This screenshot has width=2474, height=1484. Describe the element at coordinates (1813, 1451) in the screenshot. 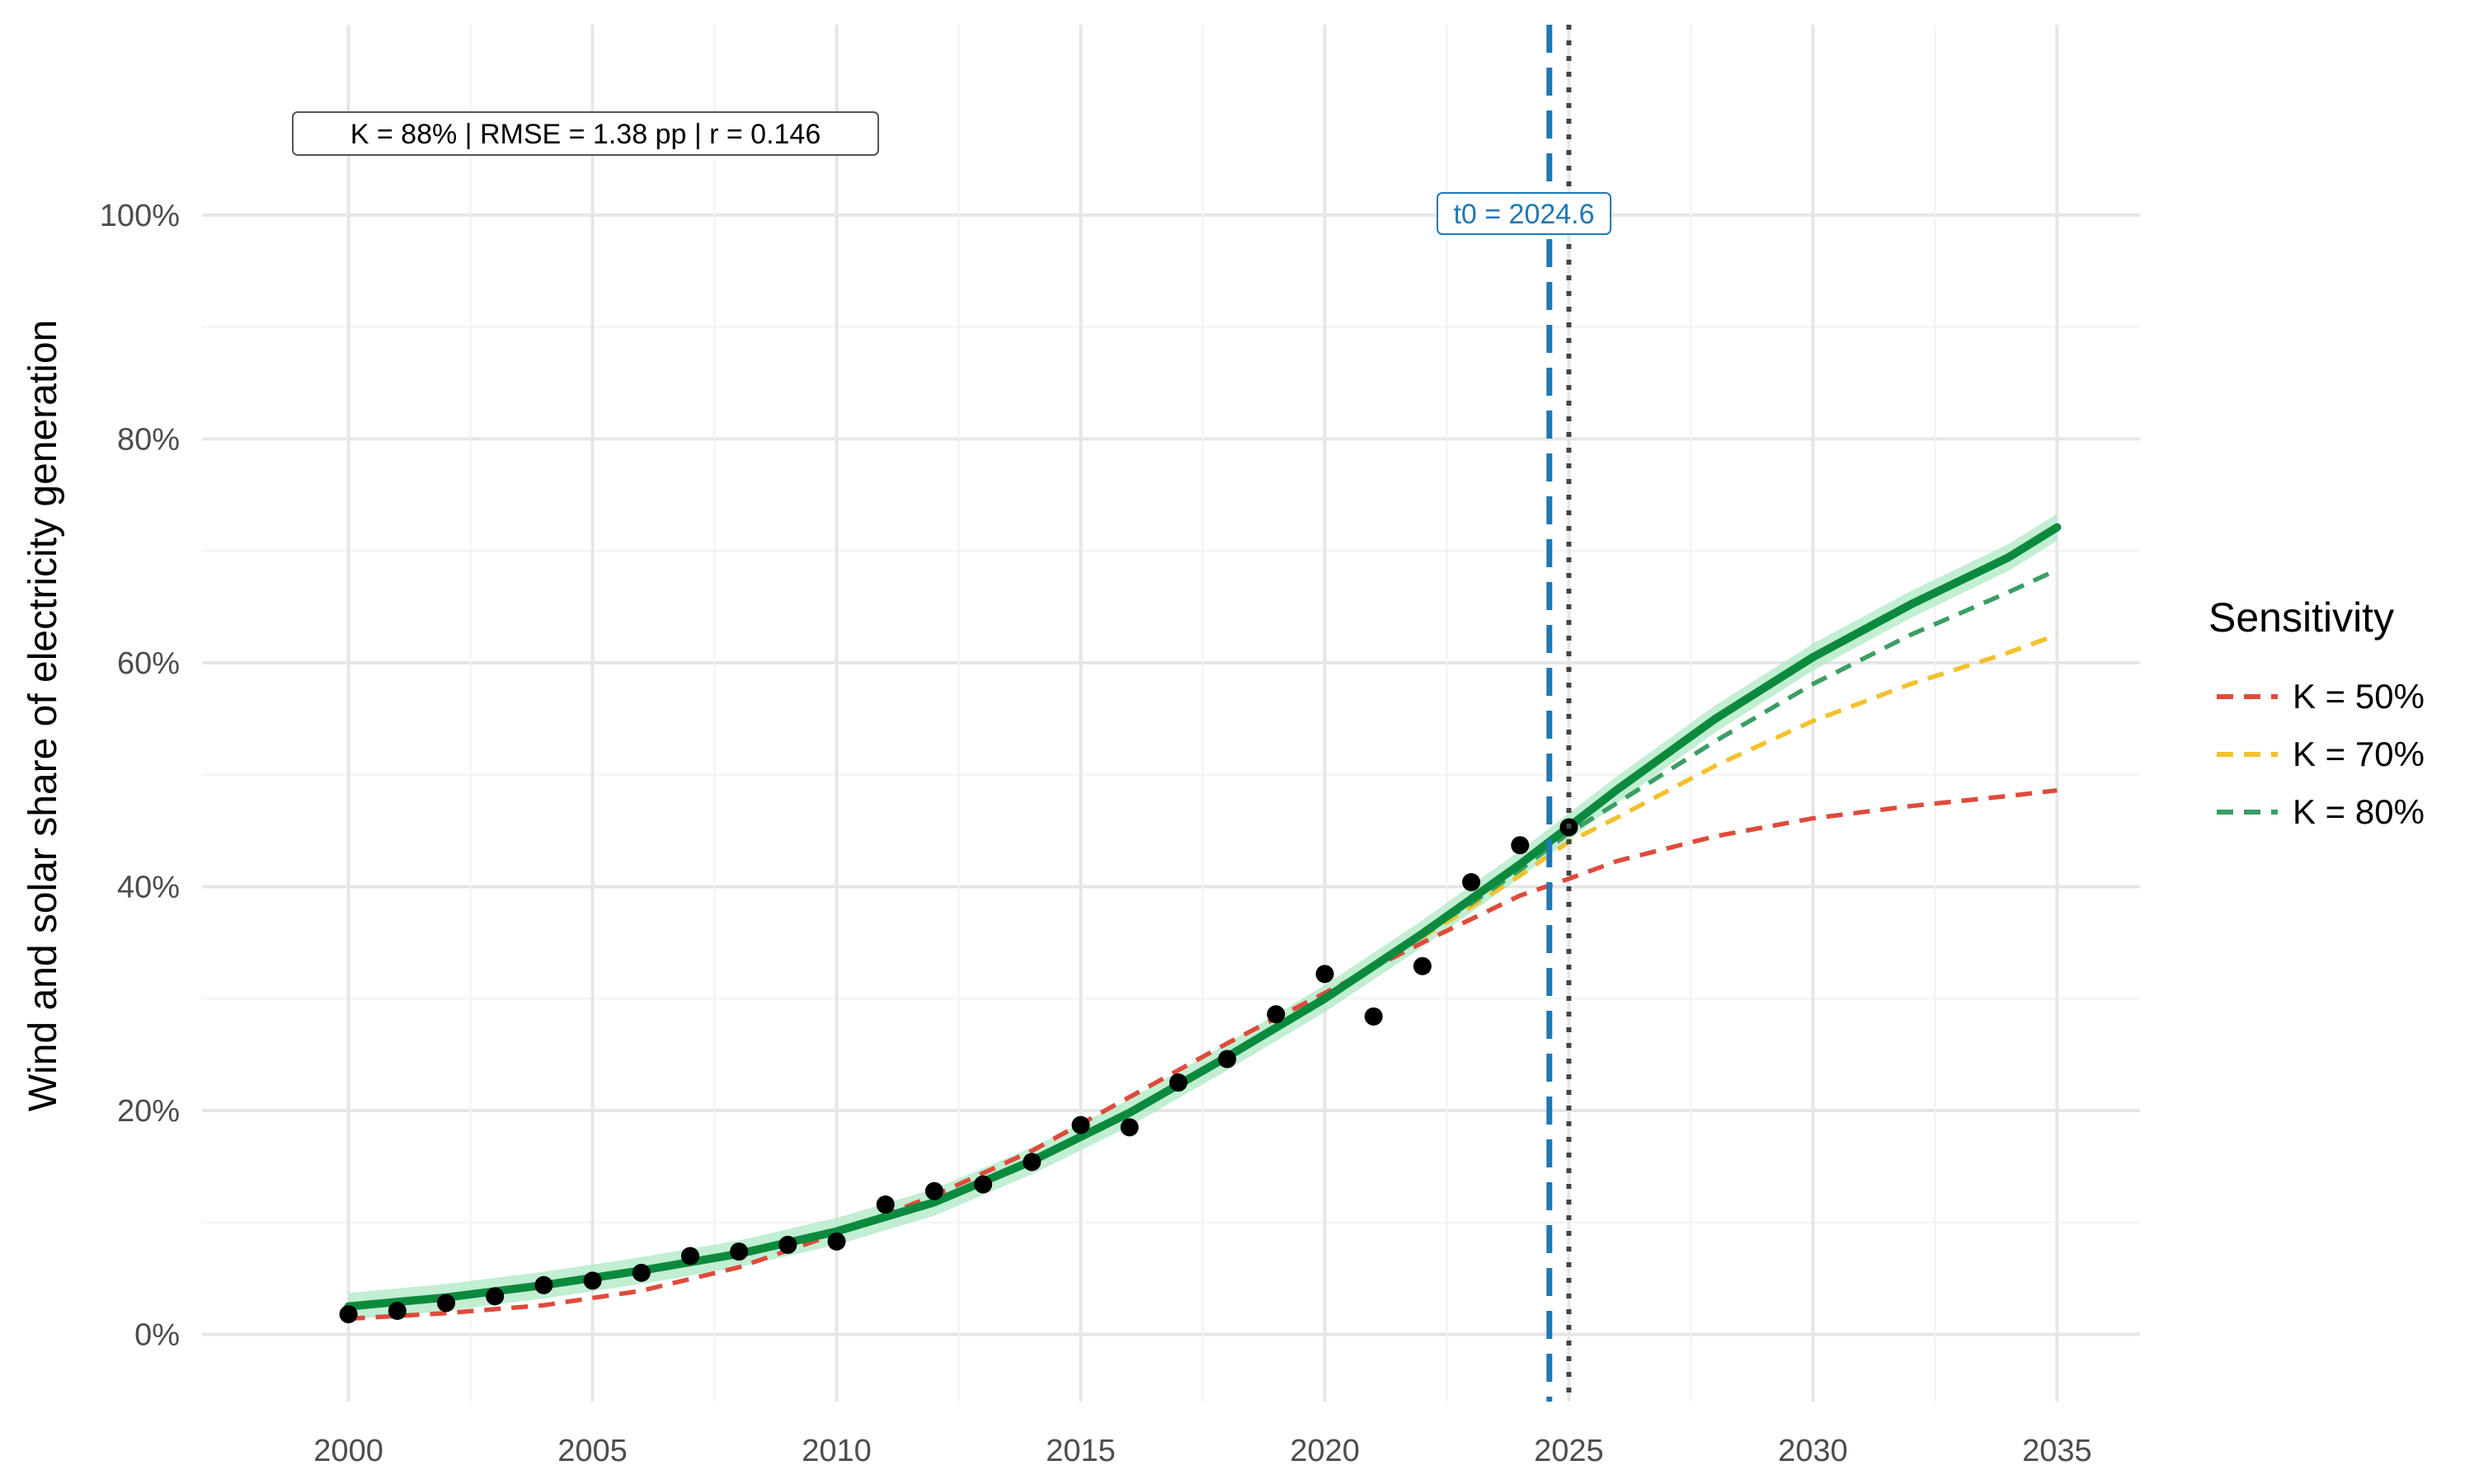

I see `x-tick-label: 2030` at that location.